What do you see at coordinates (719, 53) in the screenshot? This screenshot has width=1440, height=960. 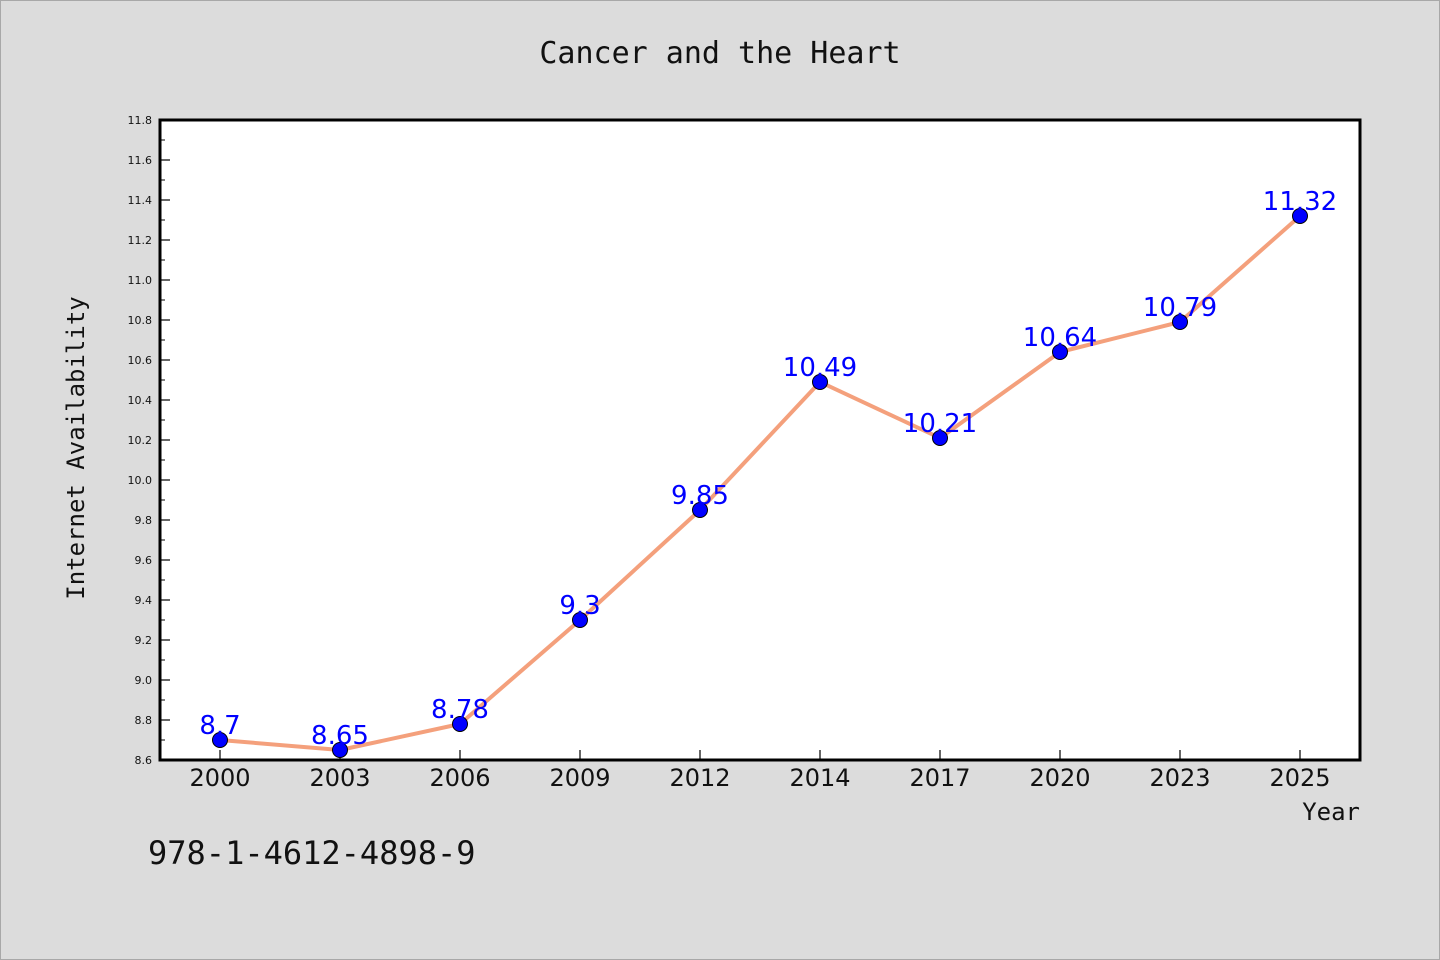 I see `chart-title: Cancer and the Heart` at bounding box center [719, 53].